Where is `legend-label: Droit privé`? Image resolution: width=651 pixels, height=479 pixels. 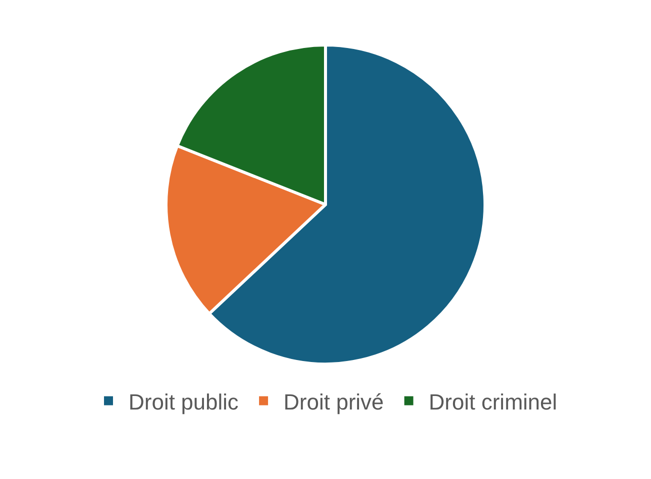 legend-label: Droit privé is located at coordinates (334, 401).